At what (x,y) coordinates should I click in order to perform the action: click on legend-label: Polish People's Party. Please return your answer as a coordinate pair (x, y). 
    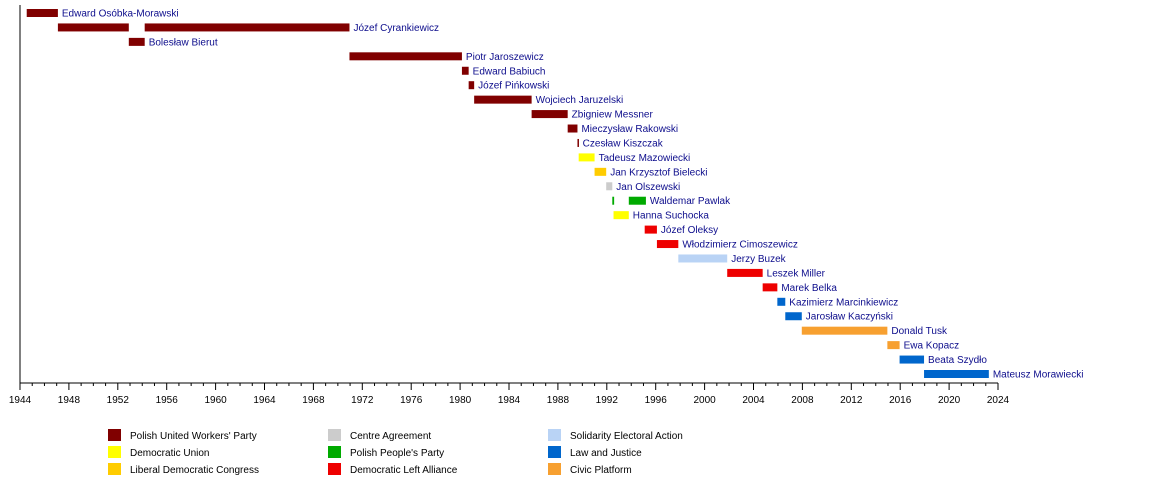
    Looking at the image, I should click on (397, 453).